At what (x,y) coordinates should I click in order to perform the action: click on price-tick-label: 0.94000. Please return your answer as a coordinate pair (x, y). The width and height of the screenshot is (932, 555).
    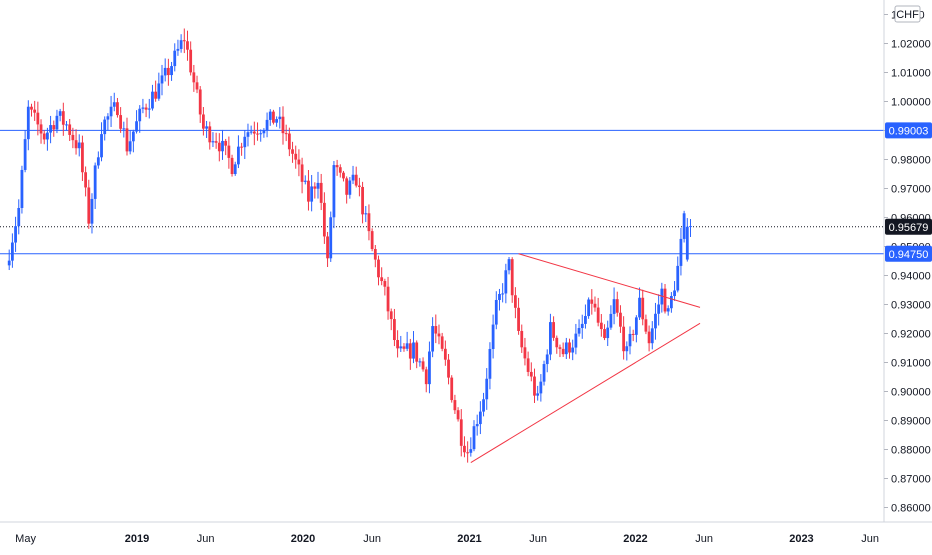
    Looking at the image, I should click on (911, 277).